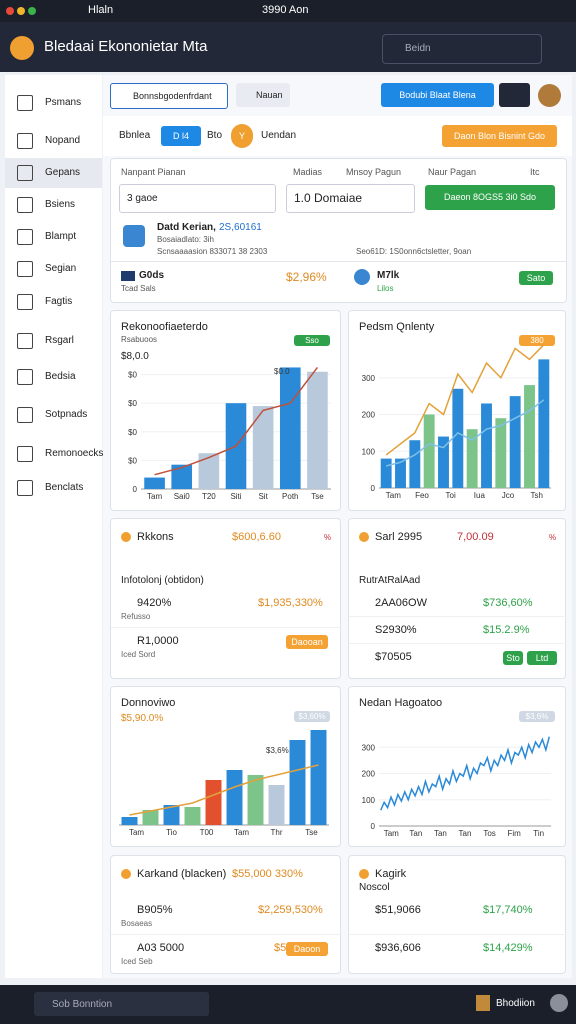 The height and width of the screenshot is (1024, 576). Describe the element at coordinates (121, 1004) in the screenshot. I see `bottom-search: Sob Bonntion` at that location.